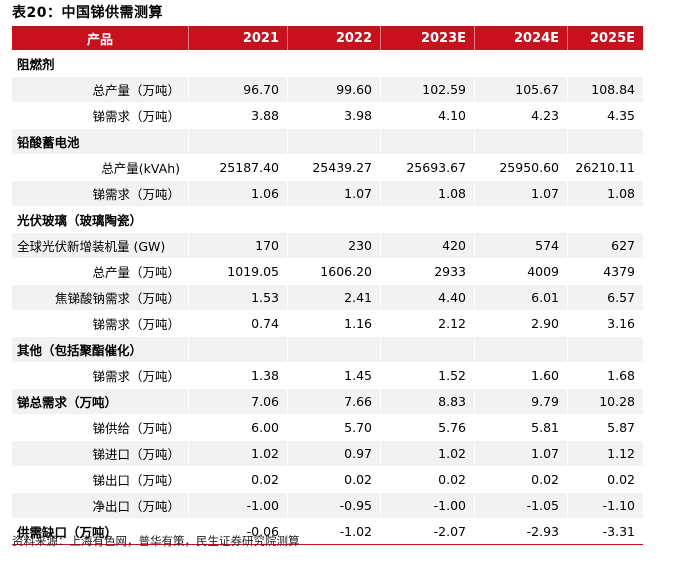  What do you see at coordinates (237, 167) in the screenshot?
I see `row-value: 25187.40` at bounding box center [237, 167].